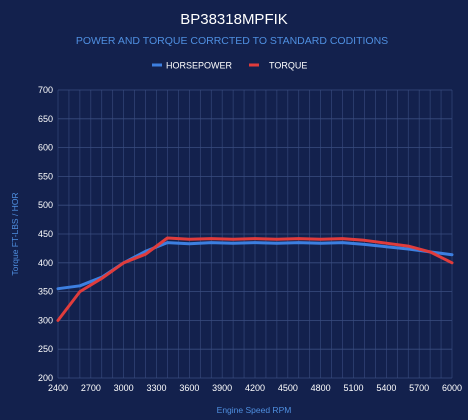 This screenshot has width=468, height=420. Describe the element at coordinates (45, 234) in the screenshot. I see `y-tick-label: 450` at that location.